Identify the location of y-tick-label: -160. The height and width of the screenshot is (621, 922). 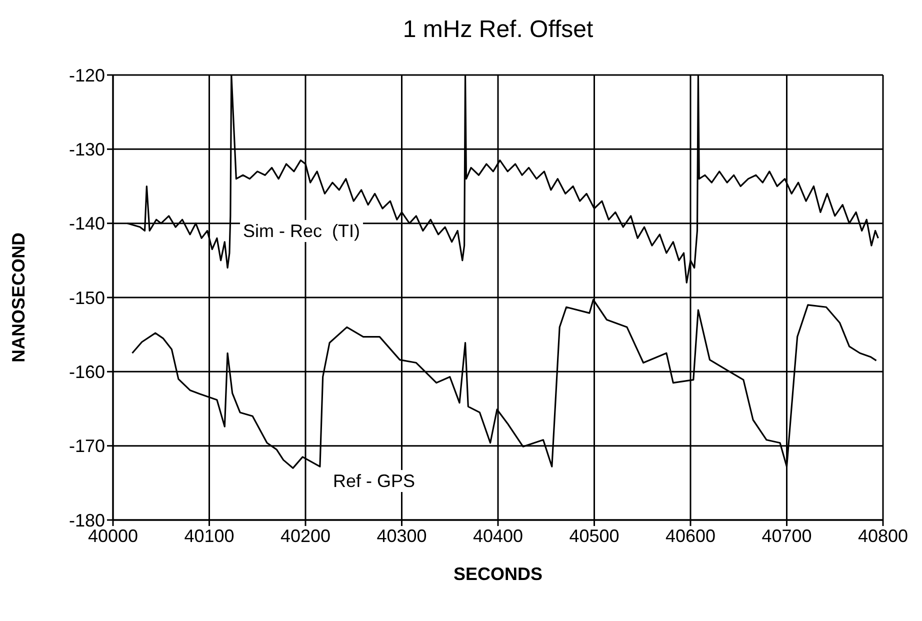
(86, 372).